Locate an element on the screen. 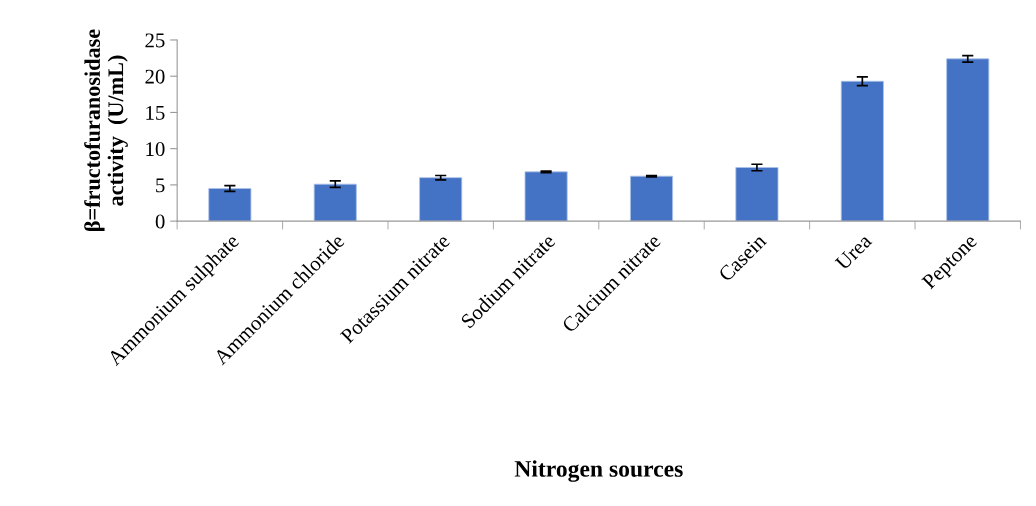 The height and width of the screenshot is (506, 1036). y-tick-label: 5 is located at coordinates (160, 185).